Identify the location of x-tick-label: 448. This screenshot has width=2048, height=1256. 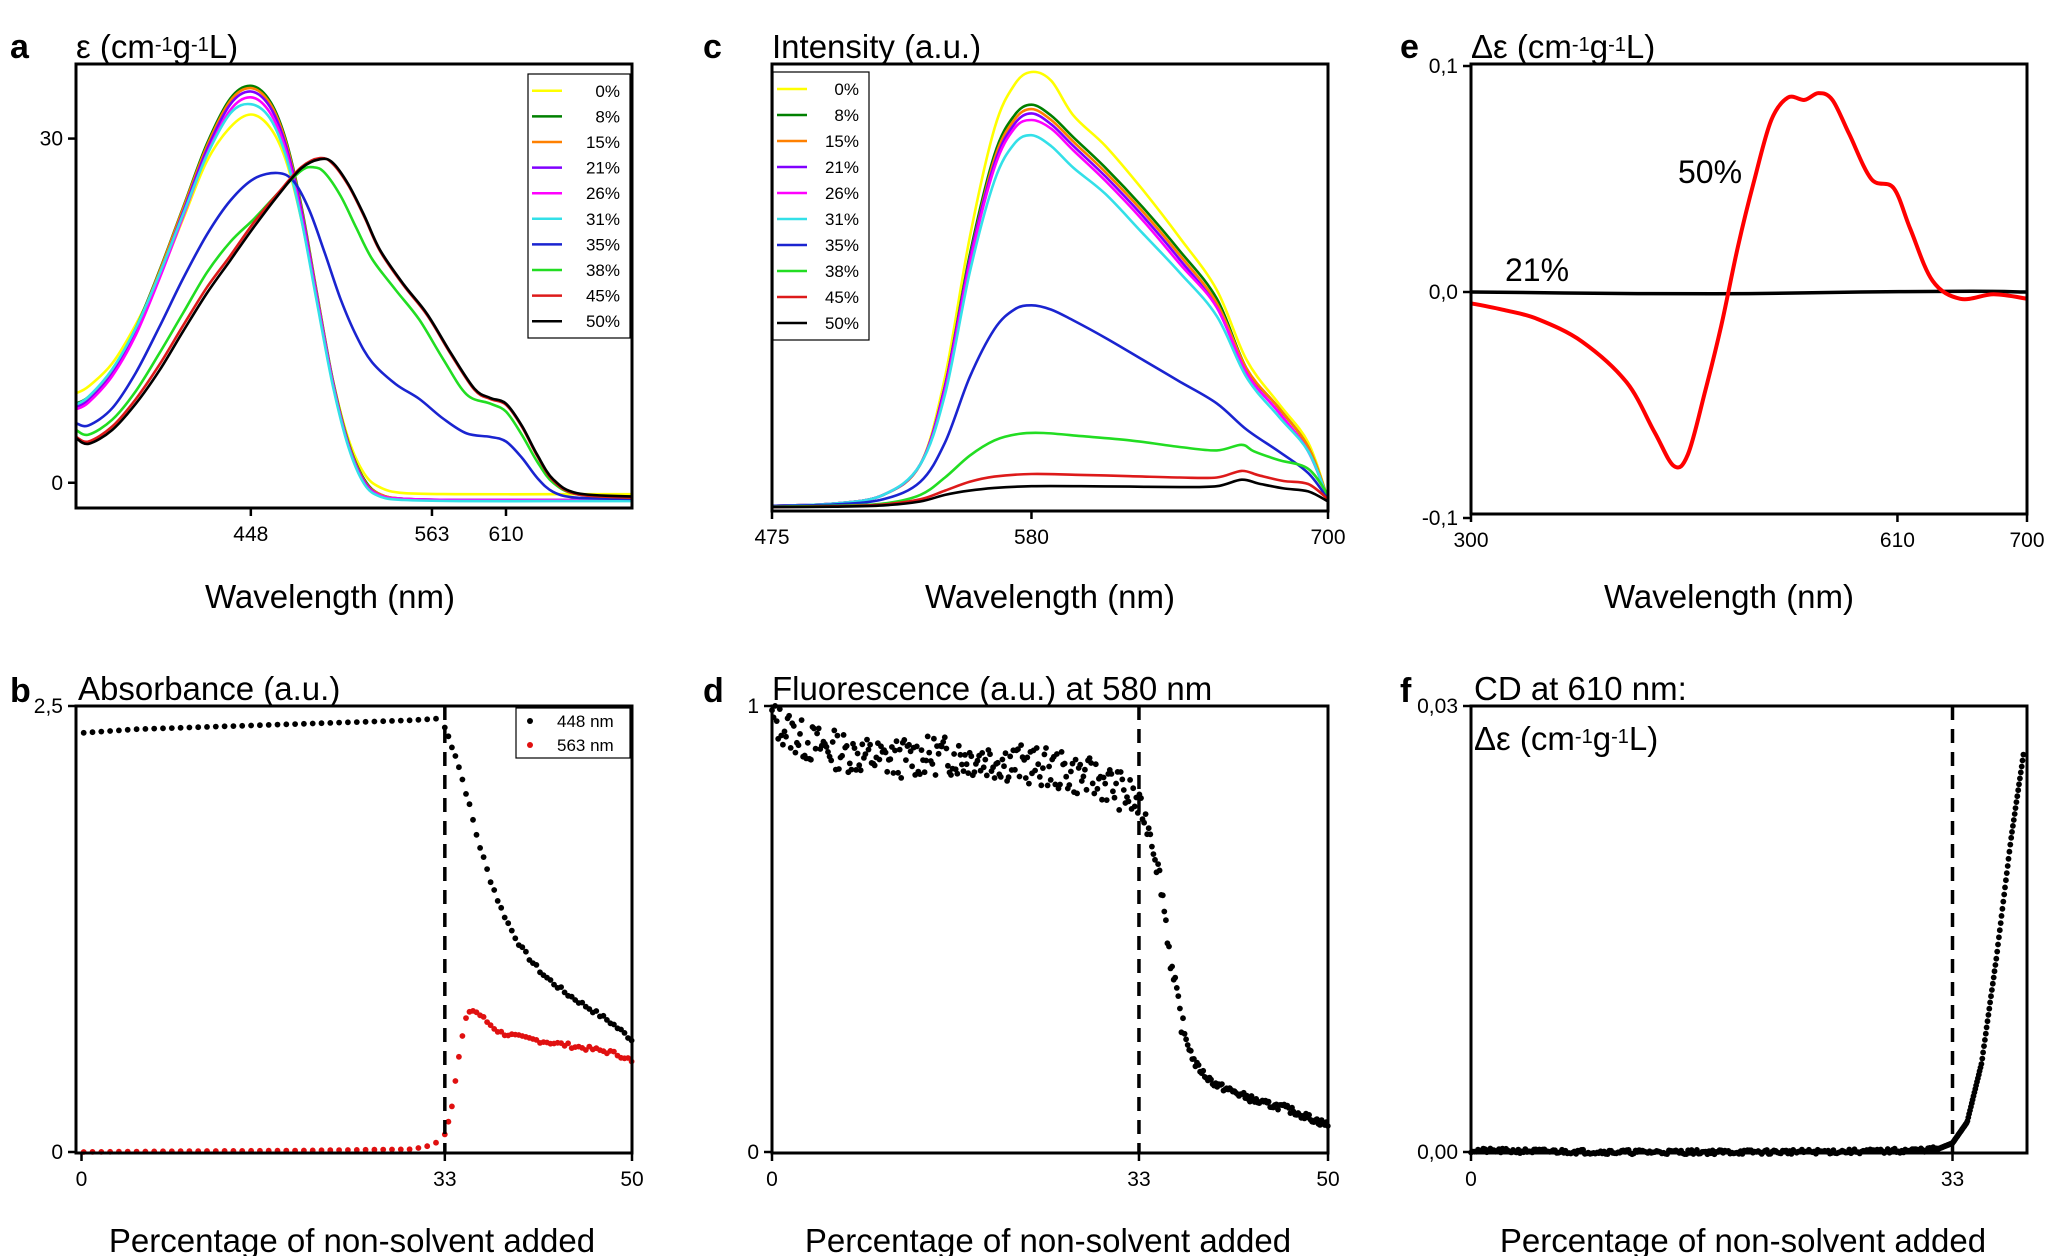
(250, 534).